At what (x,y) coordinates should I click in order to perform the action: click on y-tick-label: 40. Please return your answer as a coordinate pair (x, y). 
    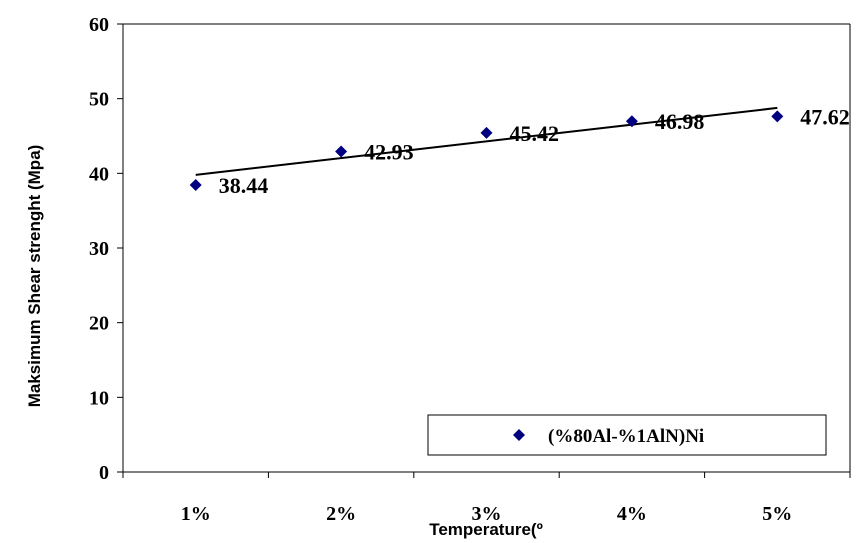
    Looking at the image, I should click on (99, 174).